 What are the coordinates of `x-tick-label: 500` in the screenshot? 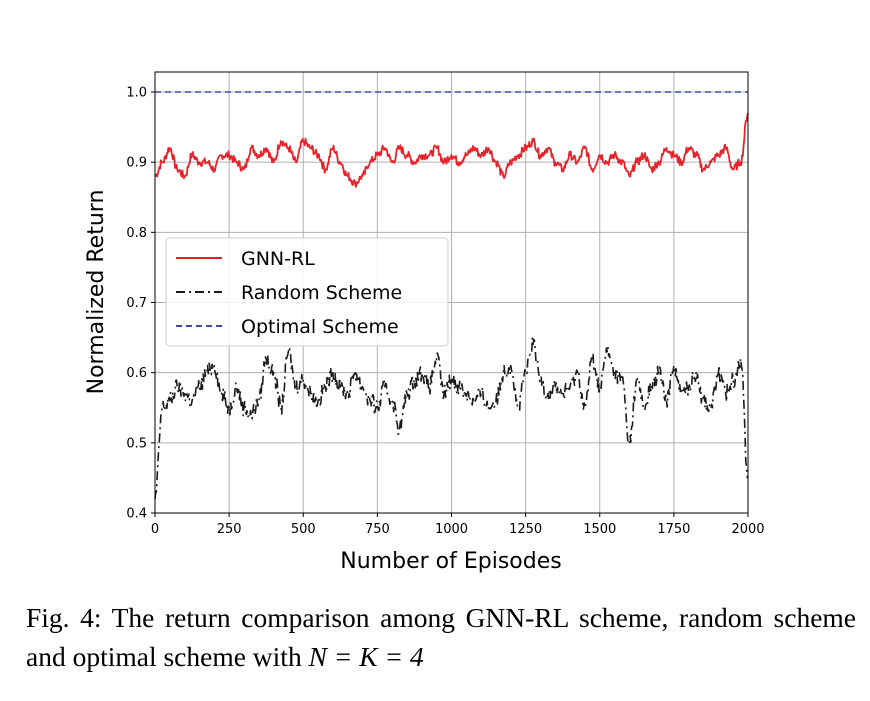 It's located at (303, 529).